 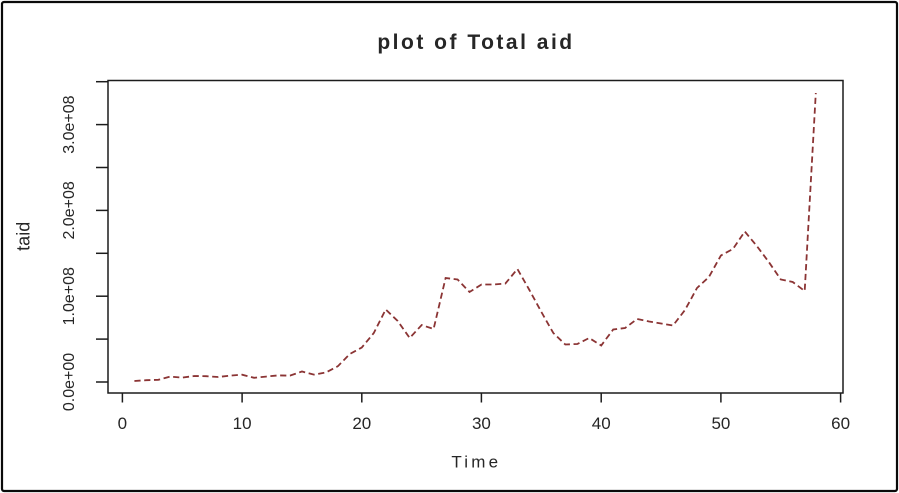 What do you see at coordinates (69, 382) in the screenshot?
I see `svg-text: 0.0e+00` at bounding box center [69, 382].